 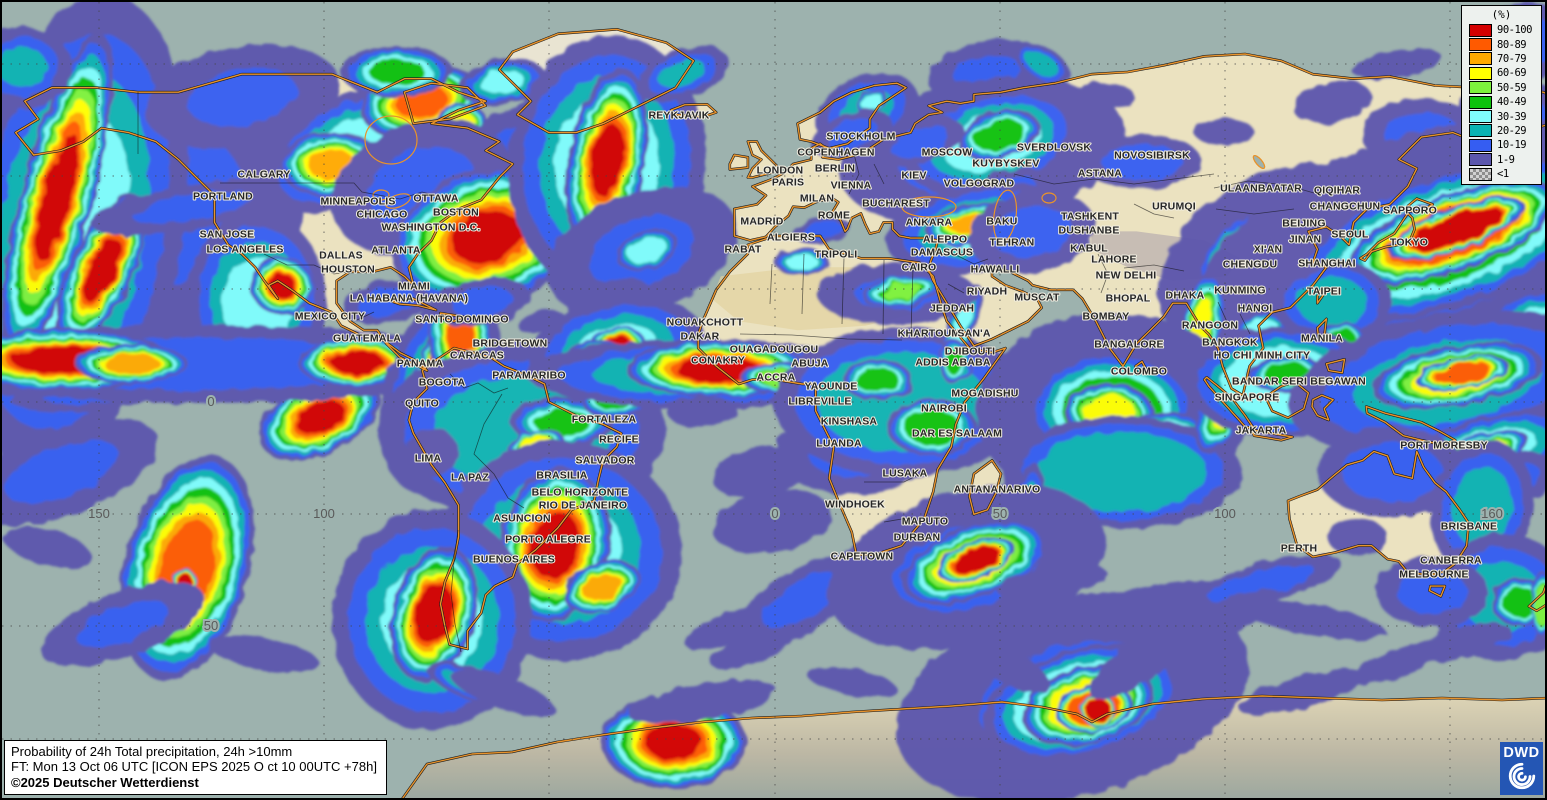 What do you see at coordinates (1350, 235) in the screenshot?
I see `city-label: SEOUL` at bounding box center [1350, 235].